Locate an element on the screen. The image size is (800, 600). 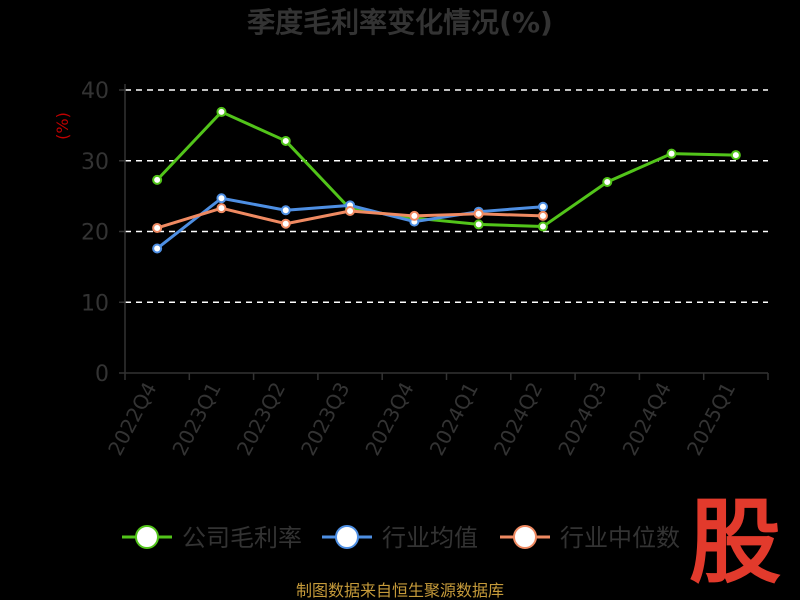
brand-logo: 股 is located at coordinates (735, 542).